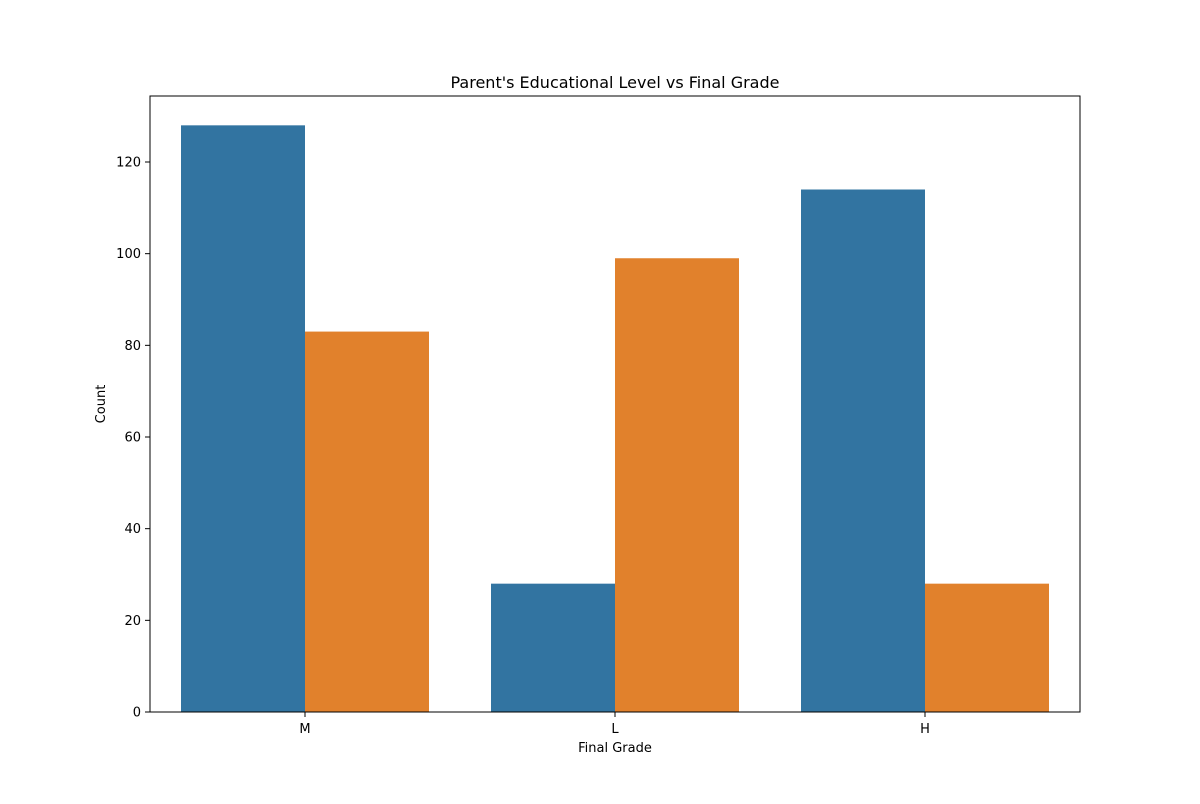 The width and height of the screenshot is (1200, 804). Describe the element at coordinates (132, 529) in the screenshot. I see `y-tick-label: 40` at that location.